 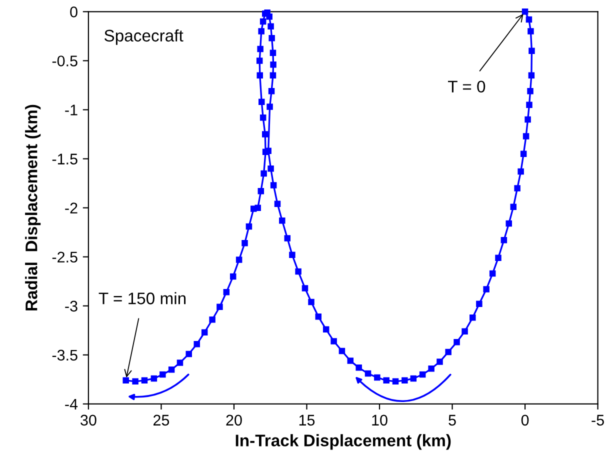 I want to click on y-tick-label: -3, so click(x=71, y=306).